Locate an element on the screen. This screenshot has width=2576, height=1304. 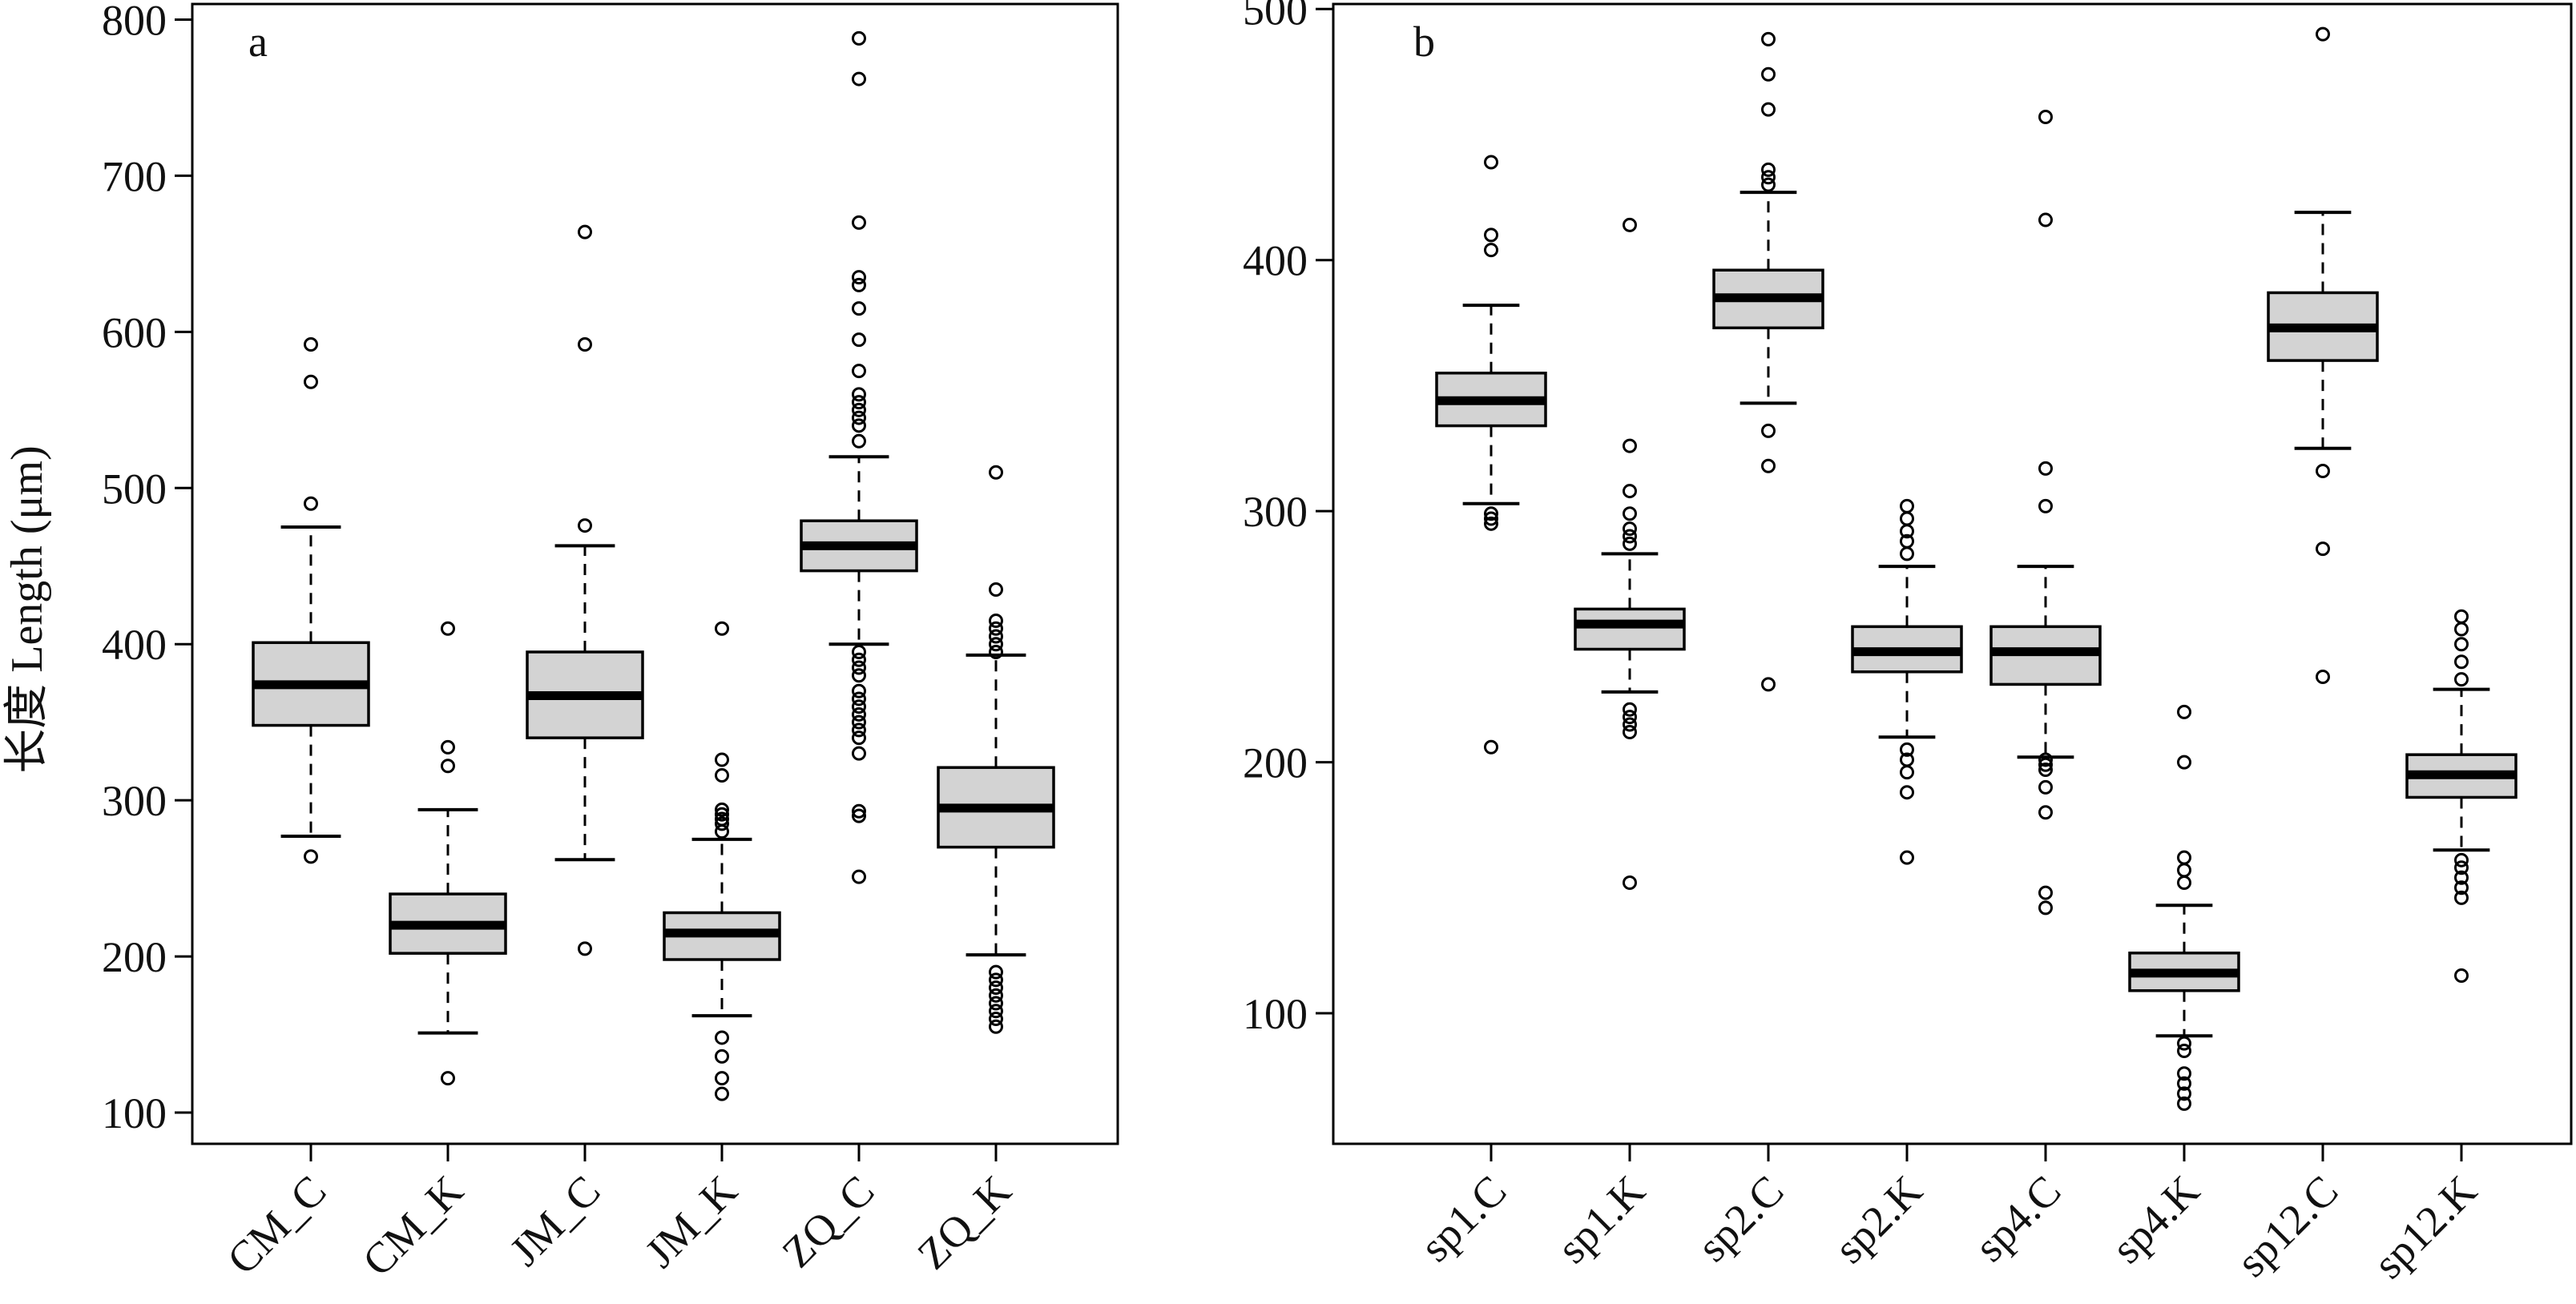
box-ZQ_C is located at coordinates (859, 457).